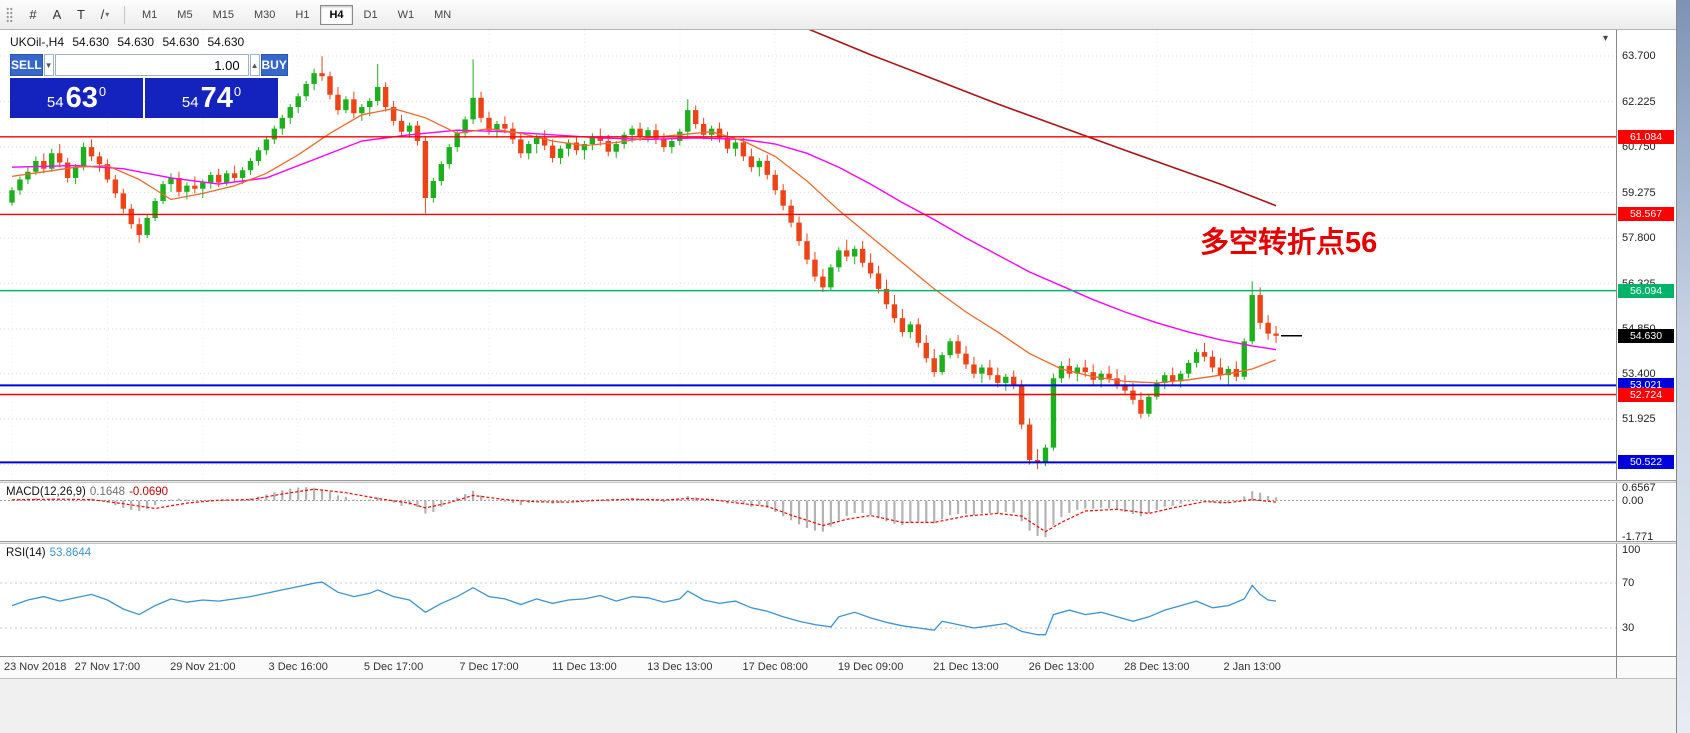 The width and height of the screenshot is (1690, 733). I want to click on rsi-tick: 70, so click(1628, 583).